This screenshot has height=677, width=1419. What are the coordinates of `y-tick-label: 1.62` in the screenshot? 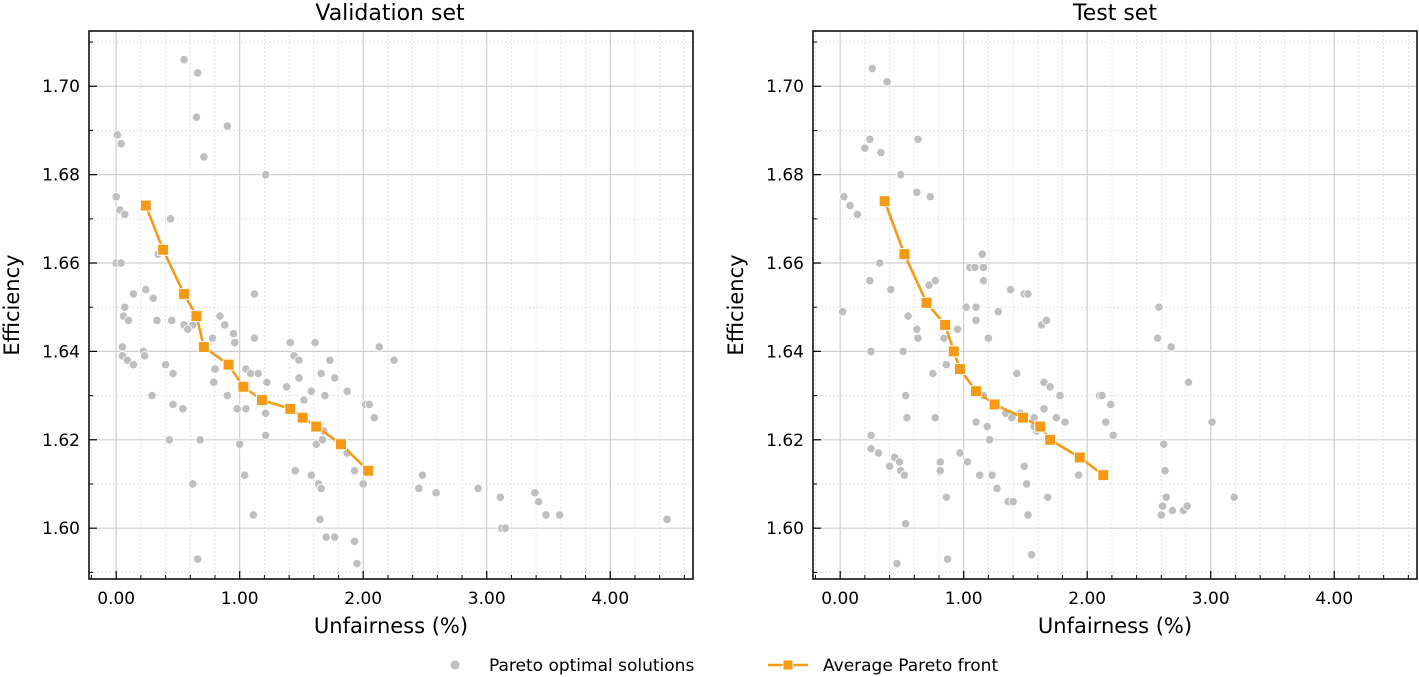 It's located at (785, 441).